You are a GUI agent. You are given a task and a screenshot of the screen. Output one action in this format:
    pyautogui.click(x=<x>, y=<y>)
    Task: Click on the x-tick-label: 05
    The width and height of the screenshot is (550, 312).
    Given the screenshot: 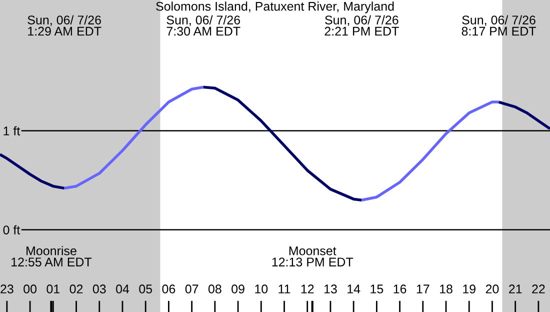 What is the action you would take?
    pyautogui.click(x=145, y=289)
    